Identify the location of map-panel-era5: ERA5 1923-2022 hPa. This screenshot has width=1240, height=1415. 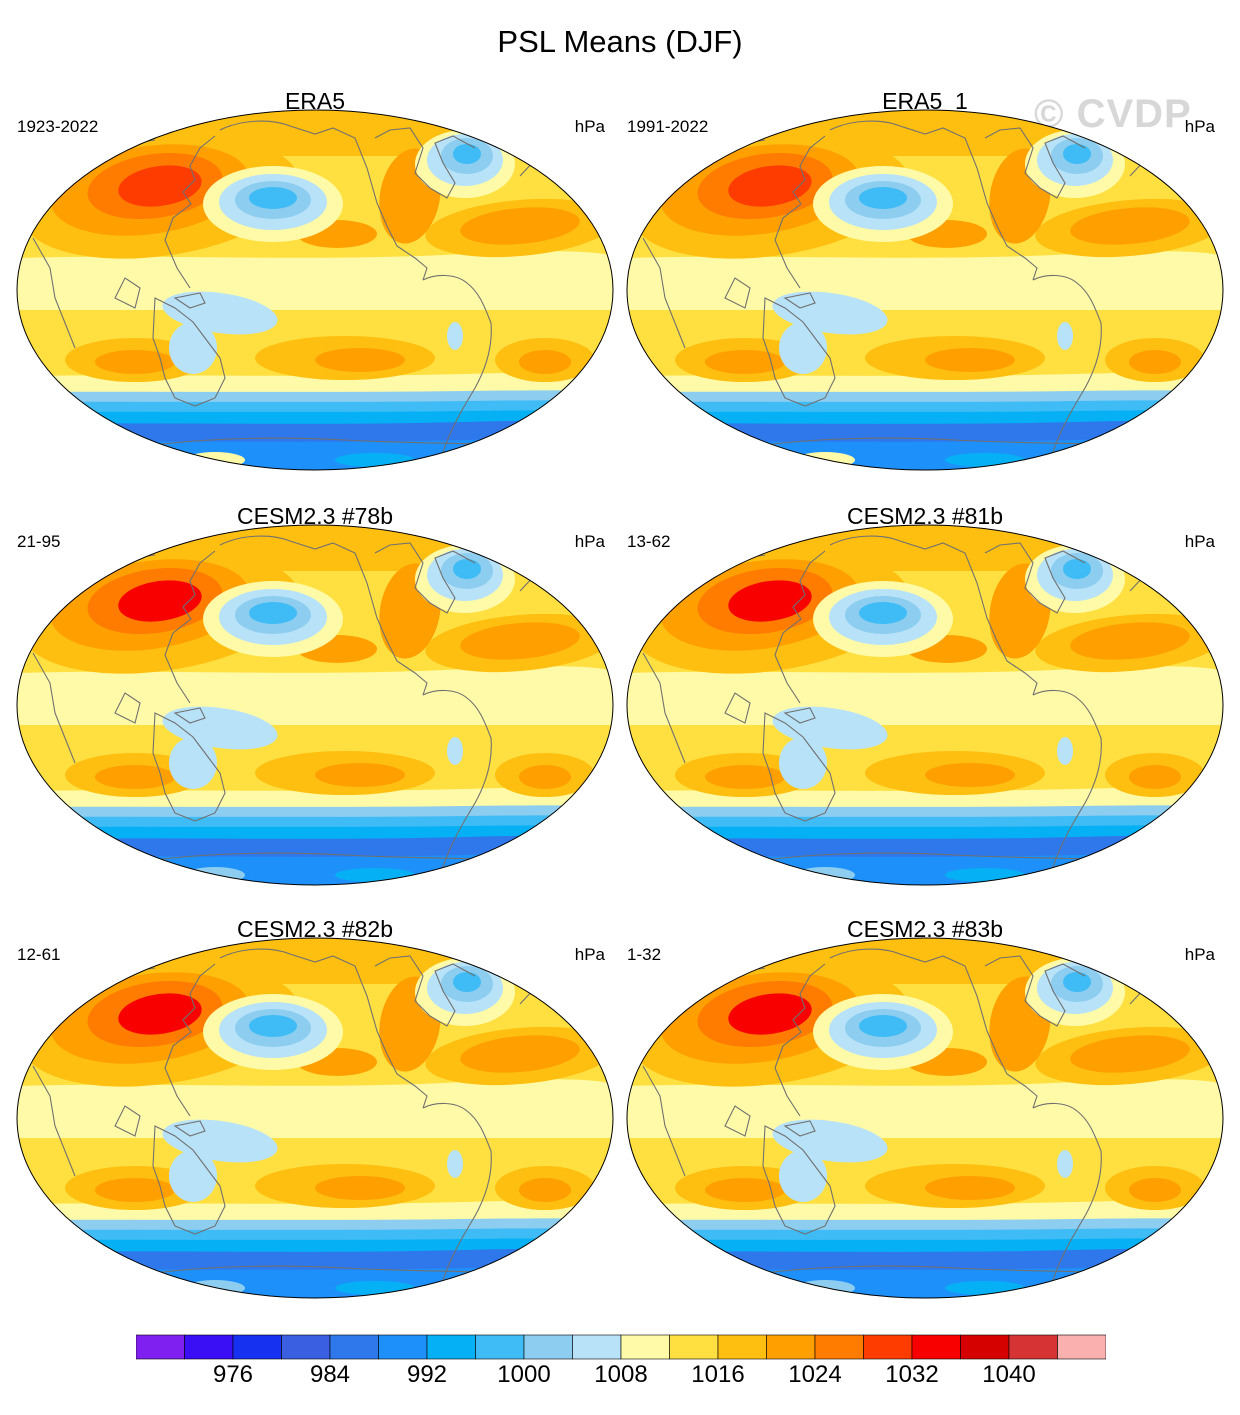
(315, 280).